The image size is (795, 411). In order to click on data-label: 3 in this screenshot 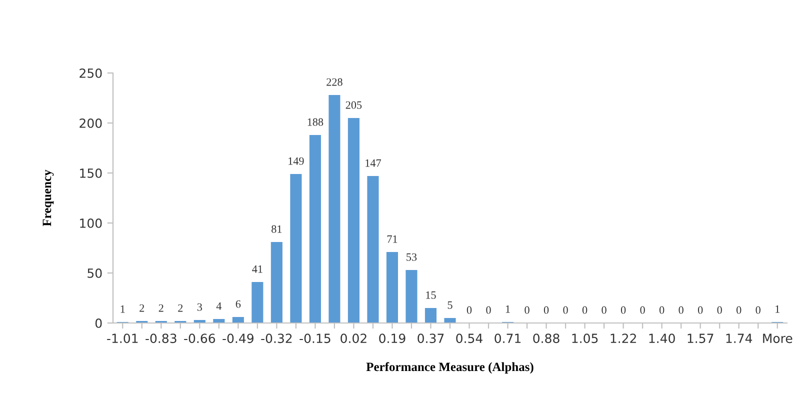, I will do `click(199, 307)`.